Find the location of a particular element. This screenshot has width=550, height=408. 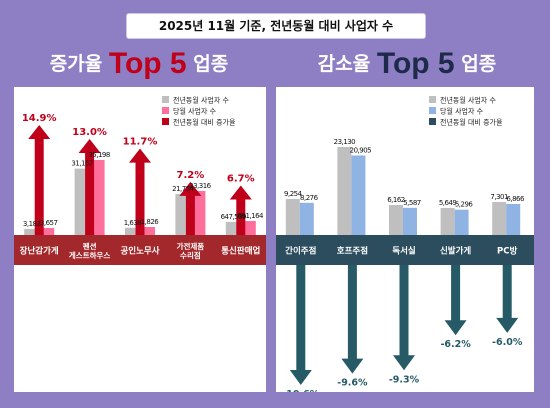

prev-value-label: 7,301 is located at coordinates (499, 197).